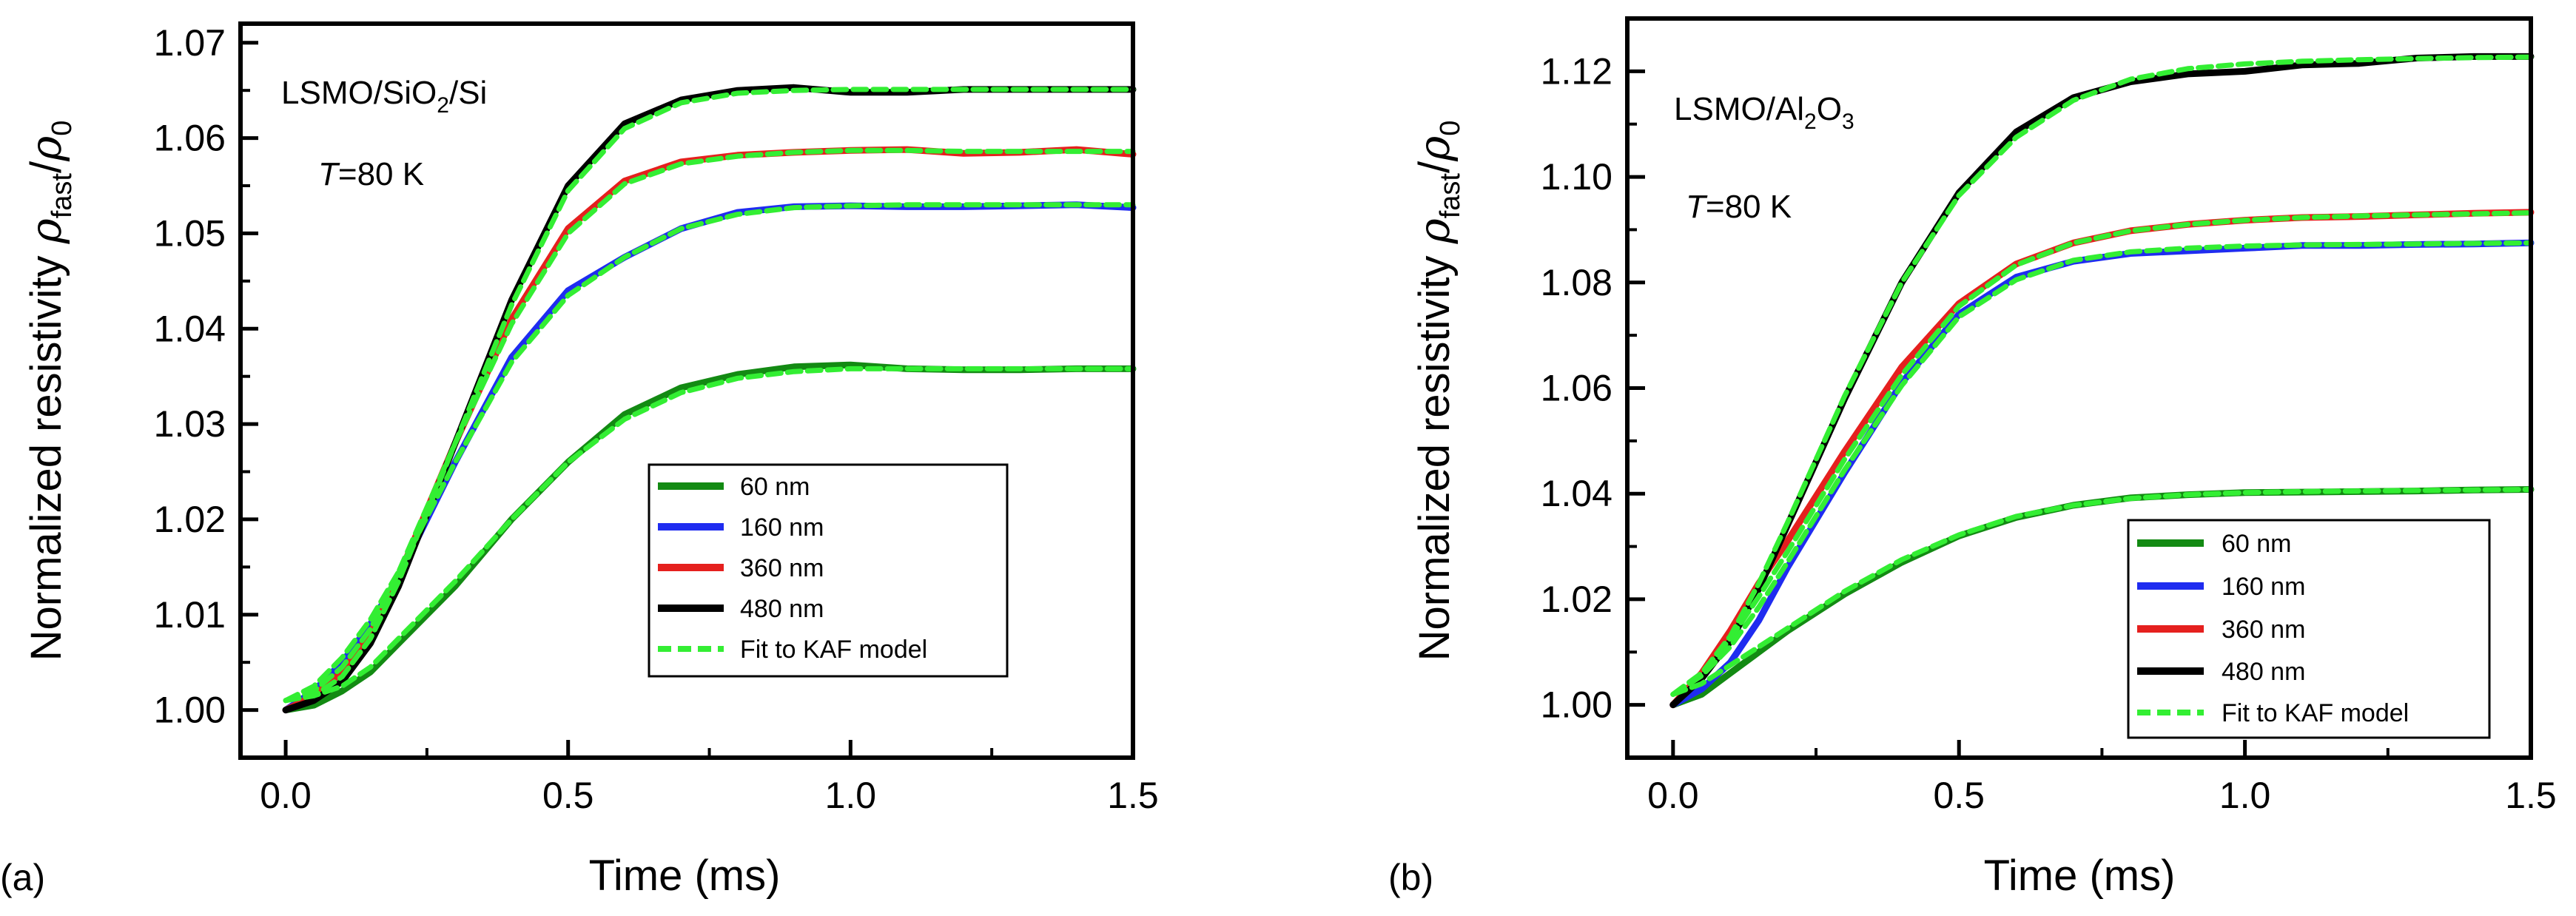 Image resolution: width=2576 pixels, height=916 pixels. Describe the element at coordinates (2263, 630) in the screenshot. I see `legend-label-360nm-b: 360 nm` at that location.